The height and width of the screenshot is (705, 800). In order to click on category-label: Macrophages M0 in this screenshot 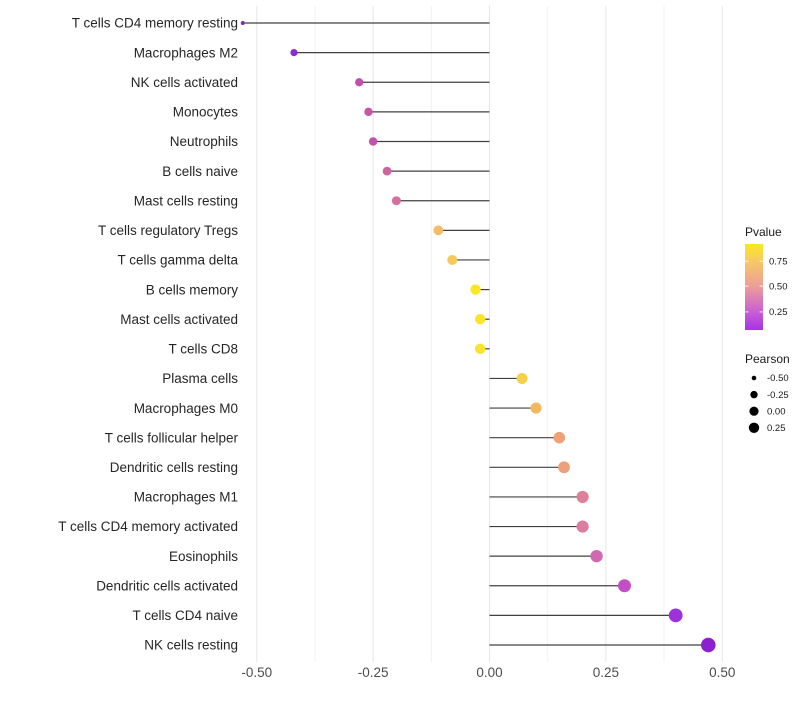, I will do `click(186, 408)`.